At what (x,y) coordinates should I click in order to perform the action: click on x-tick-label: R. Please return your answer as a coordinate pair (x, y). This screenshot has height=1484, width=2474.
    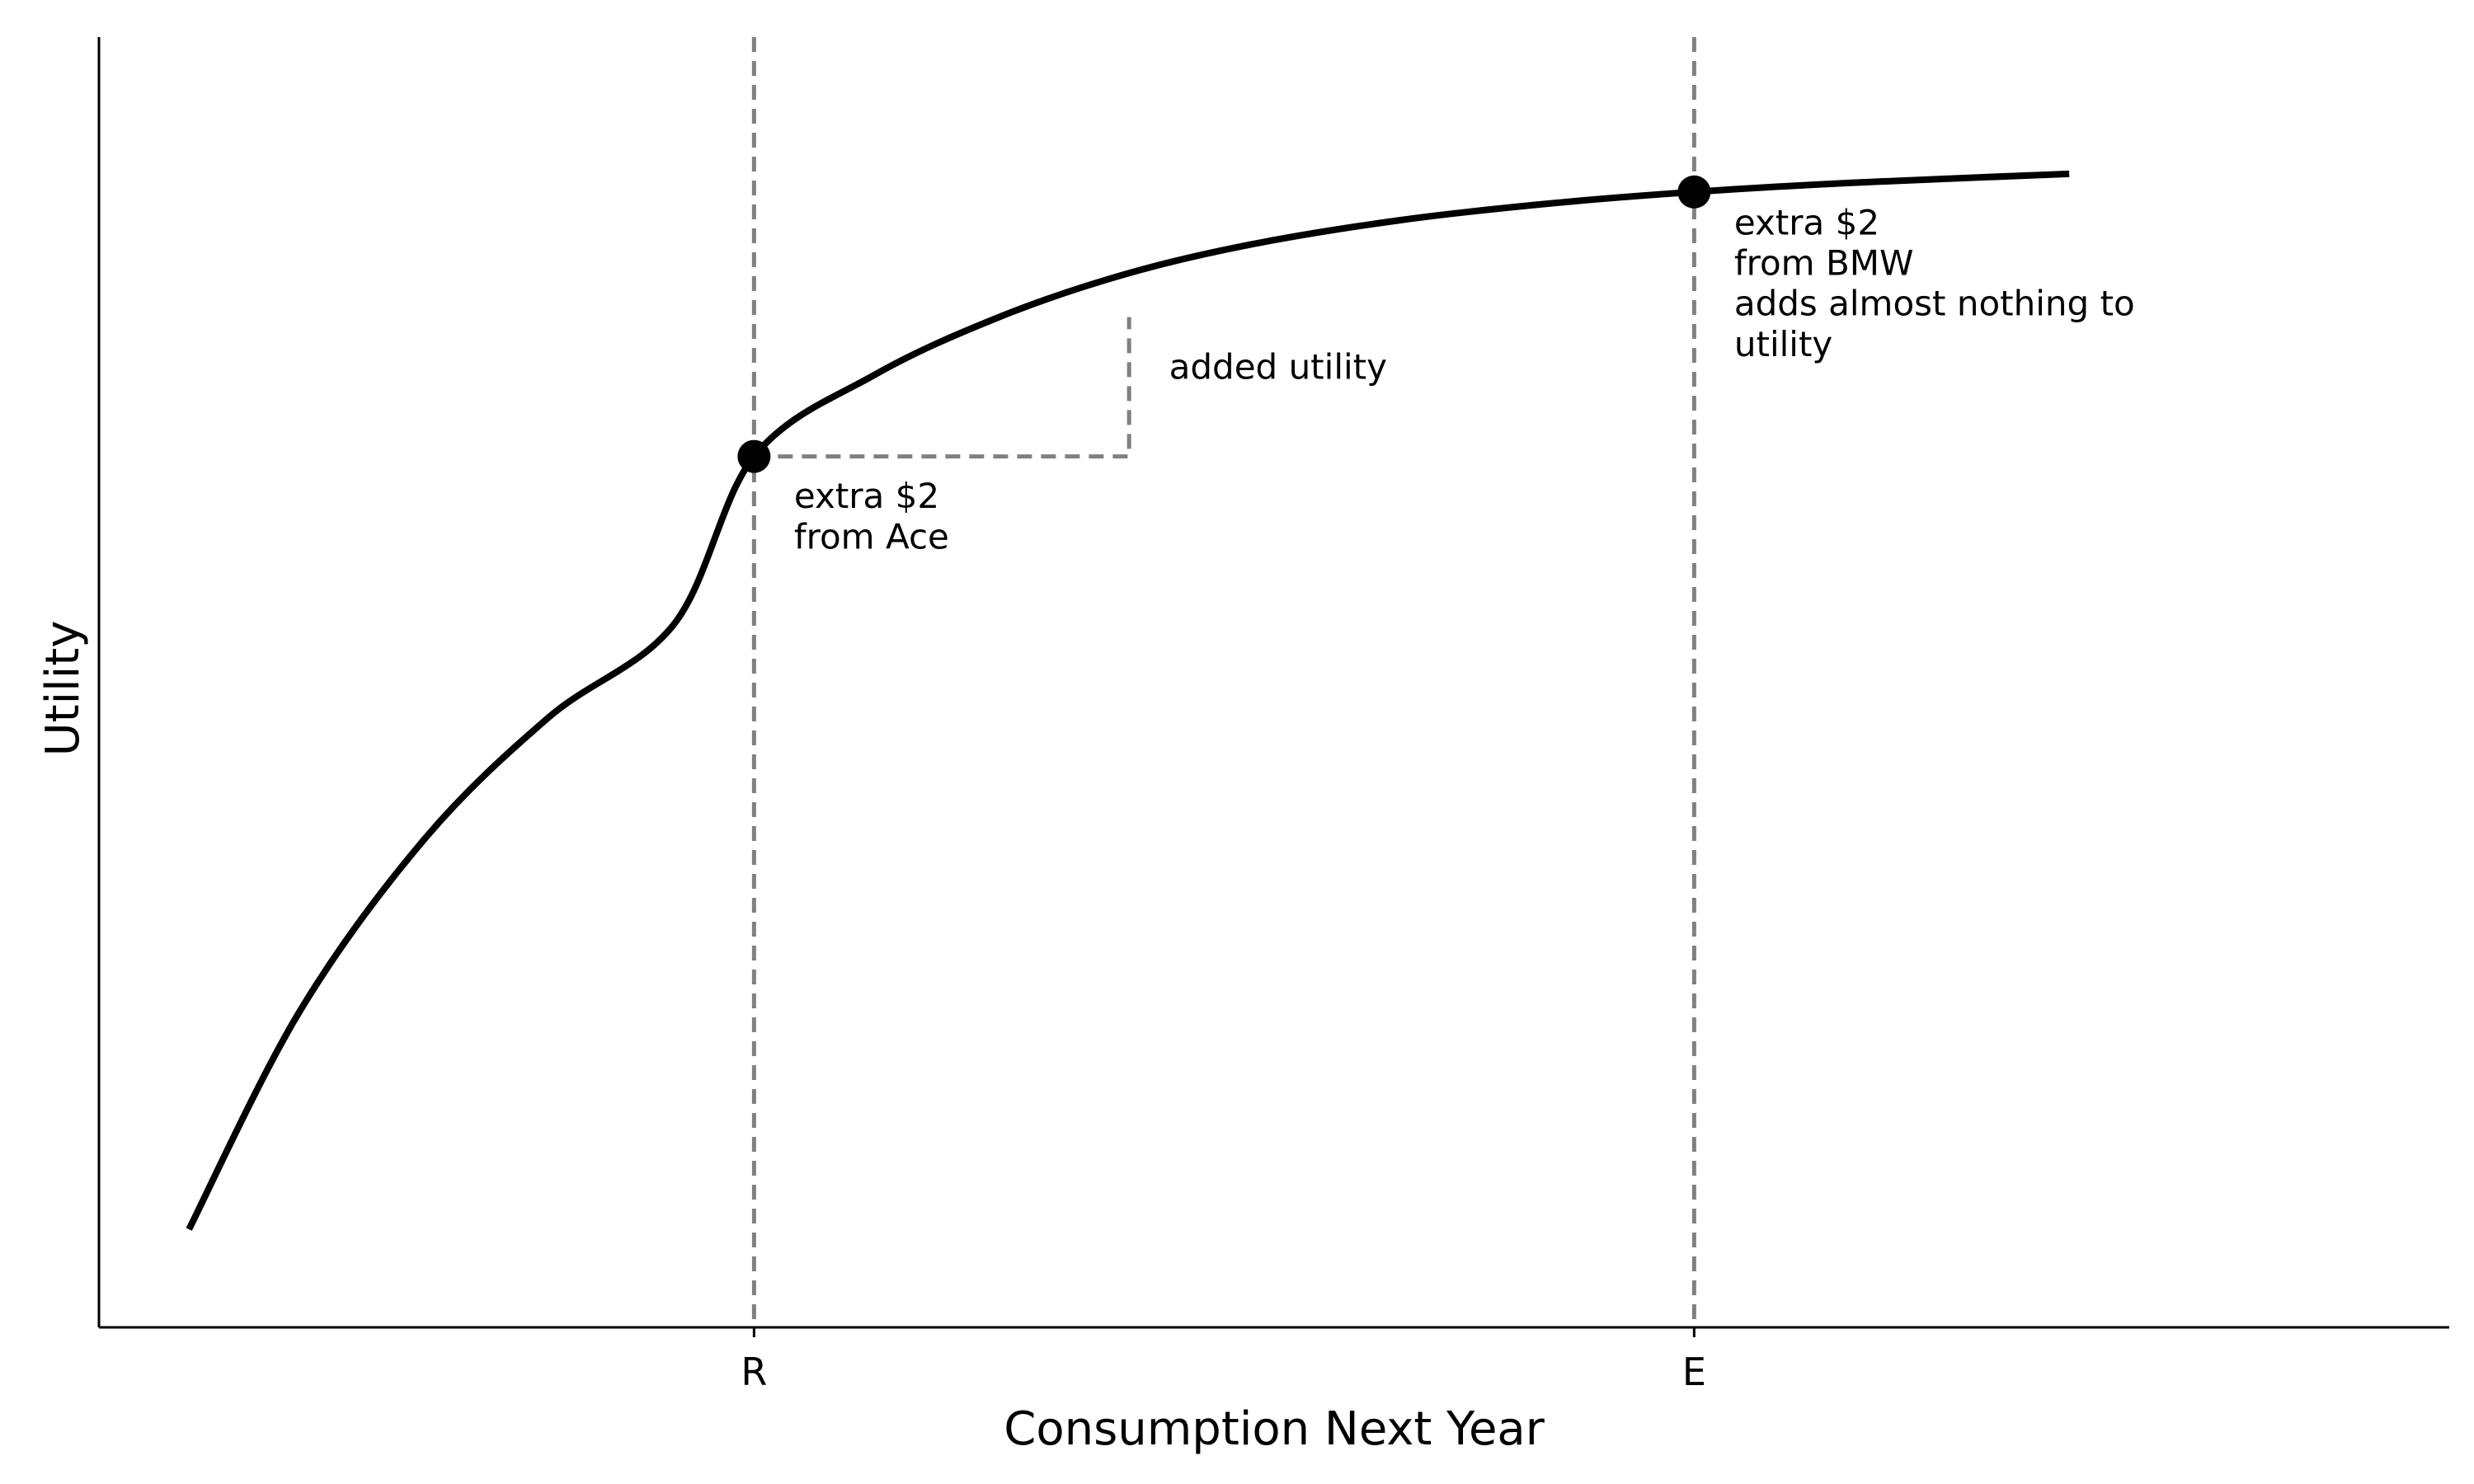
    Looking at the image, I should click on (754, 1372).